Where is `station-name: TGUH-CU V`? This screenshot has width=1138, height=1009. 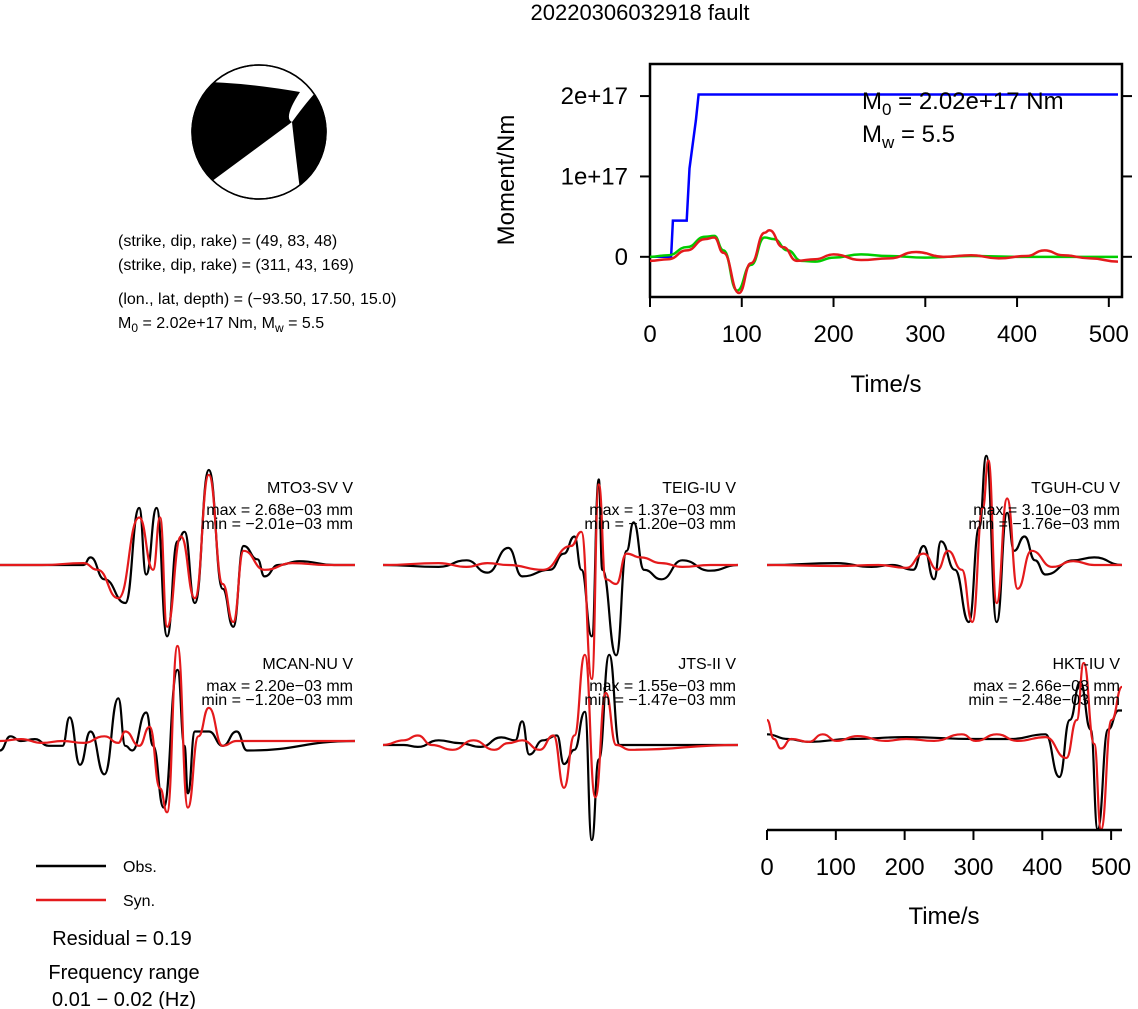 station-name: TGUH-CU V is located at coordinates (1075, 488).